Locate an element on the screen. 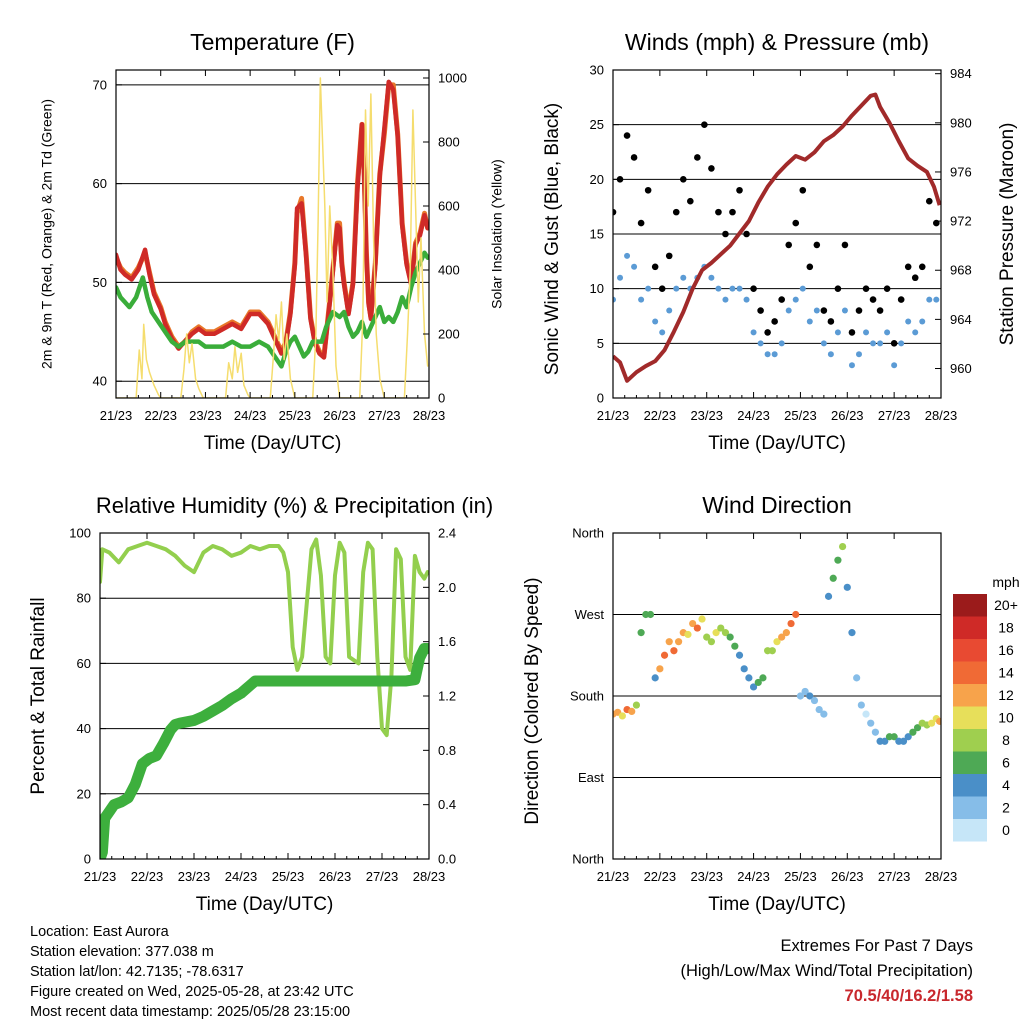 The image size is (1024, 1024). chart-title: Wind Direction is located at coordinates (777, 505).